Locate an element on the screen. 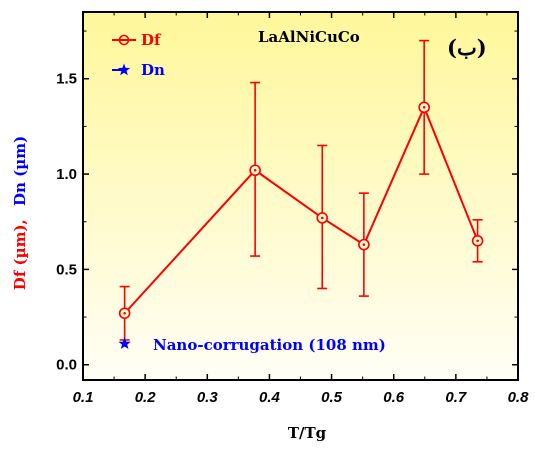 The image size is (535, 451). y-tick-label: 1.5 is located at coordinates (66, 79).